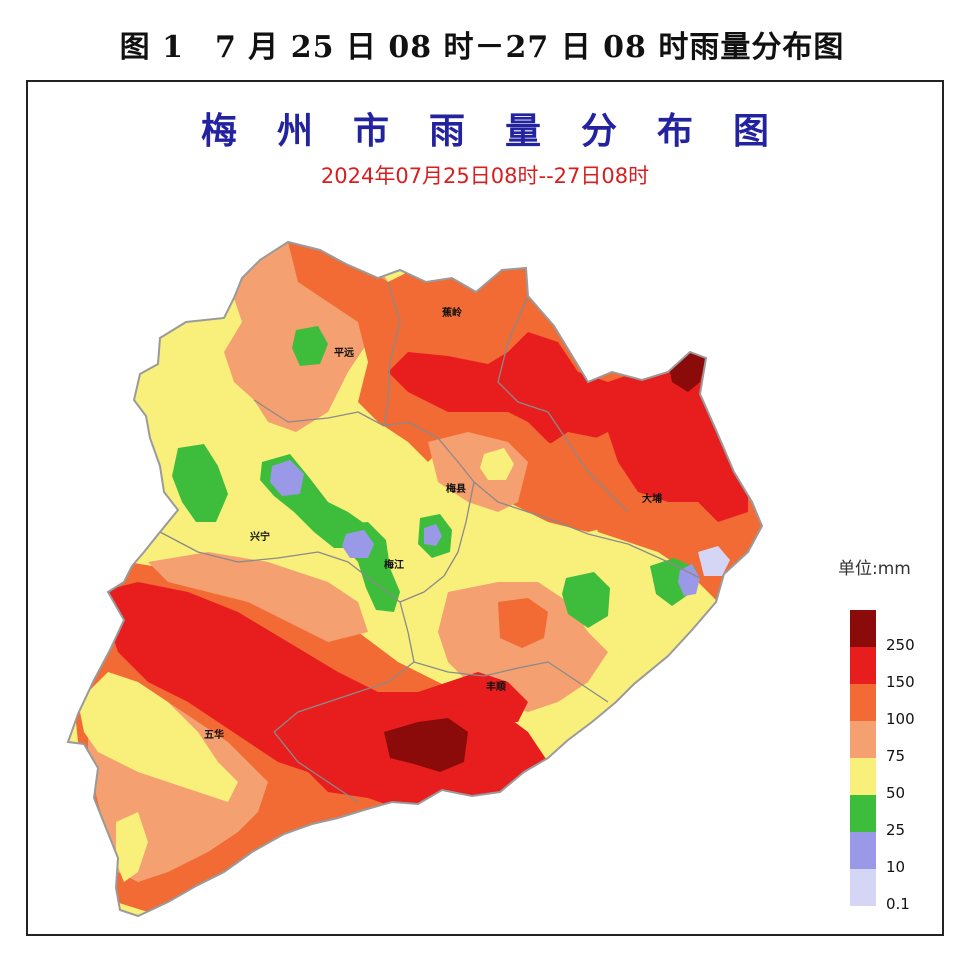 The height and width of the screenshot is (962, 964). Describe the element at coordinates (488, 697) in the screenshot. I see `rain-area-150mm-fengshun` at that location.